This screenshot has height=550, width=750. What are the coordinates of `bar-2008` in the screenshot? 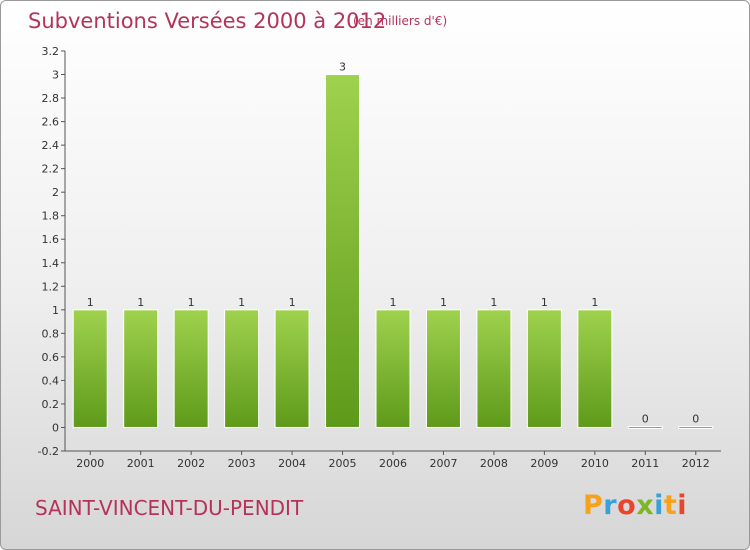 It's located at (494, 368).